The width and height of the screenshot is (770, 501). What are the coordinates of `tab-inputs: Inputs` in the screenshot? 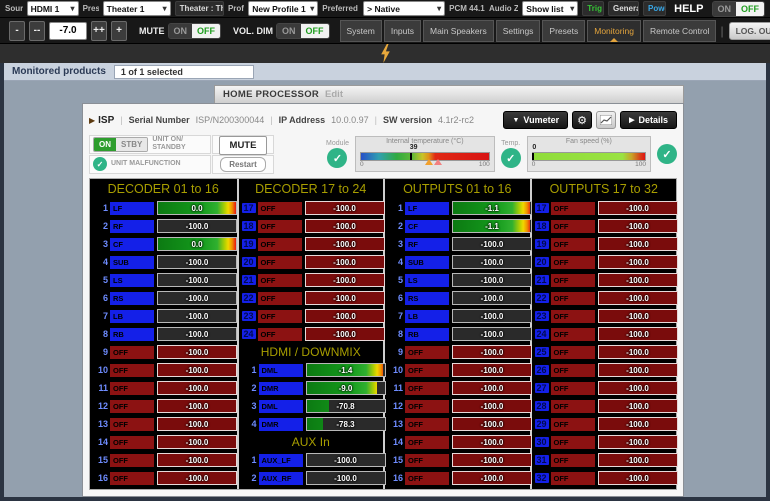 It's located at (402, 30).